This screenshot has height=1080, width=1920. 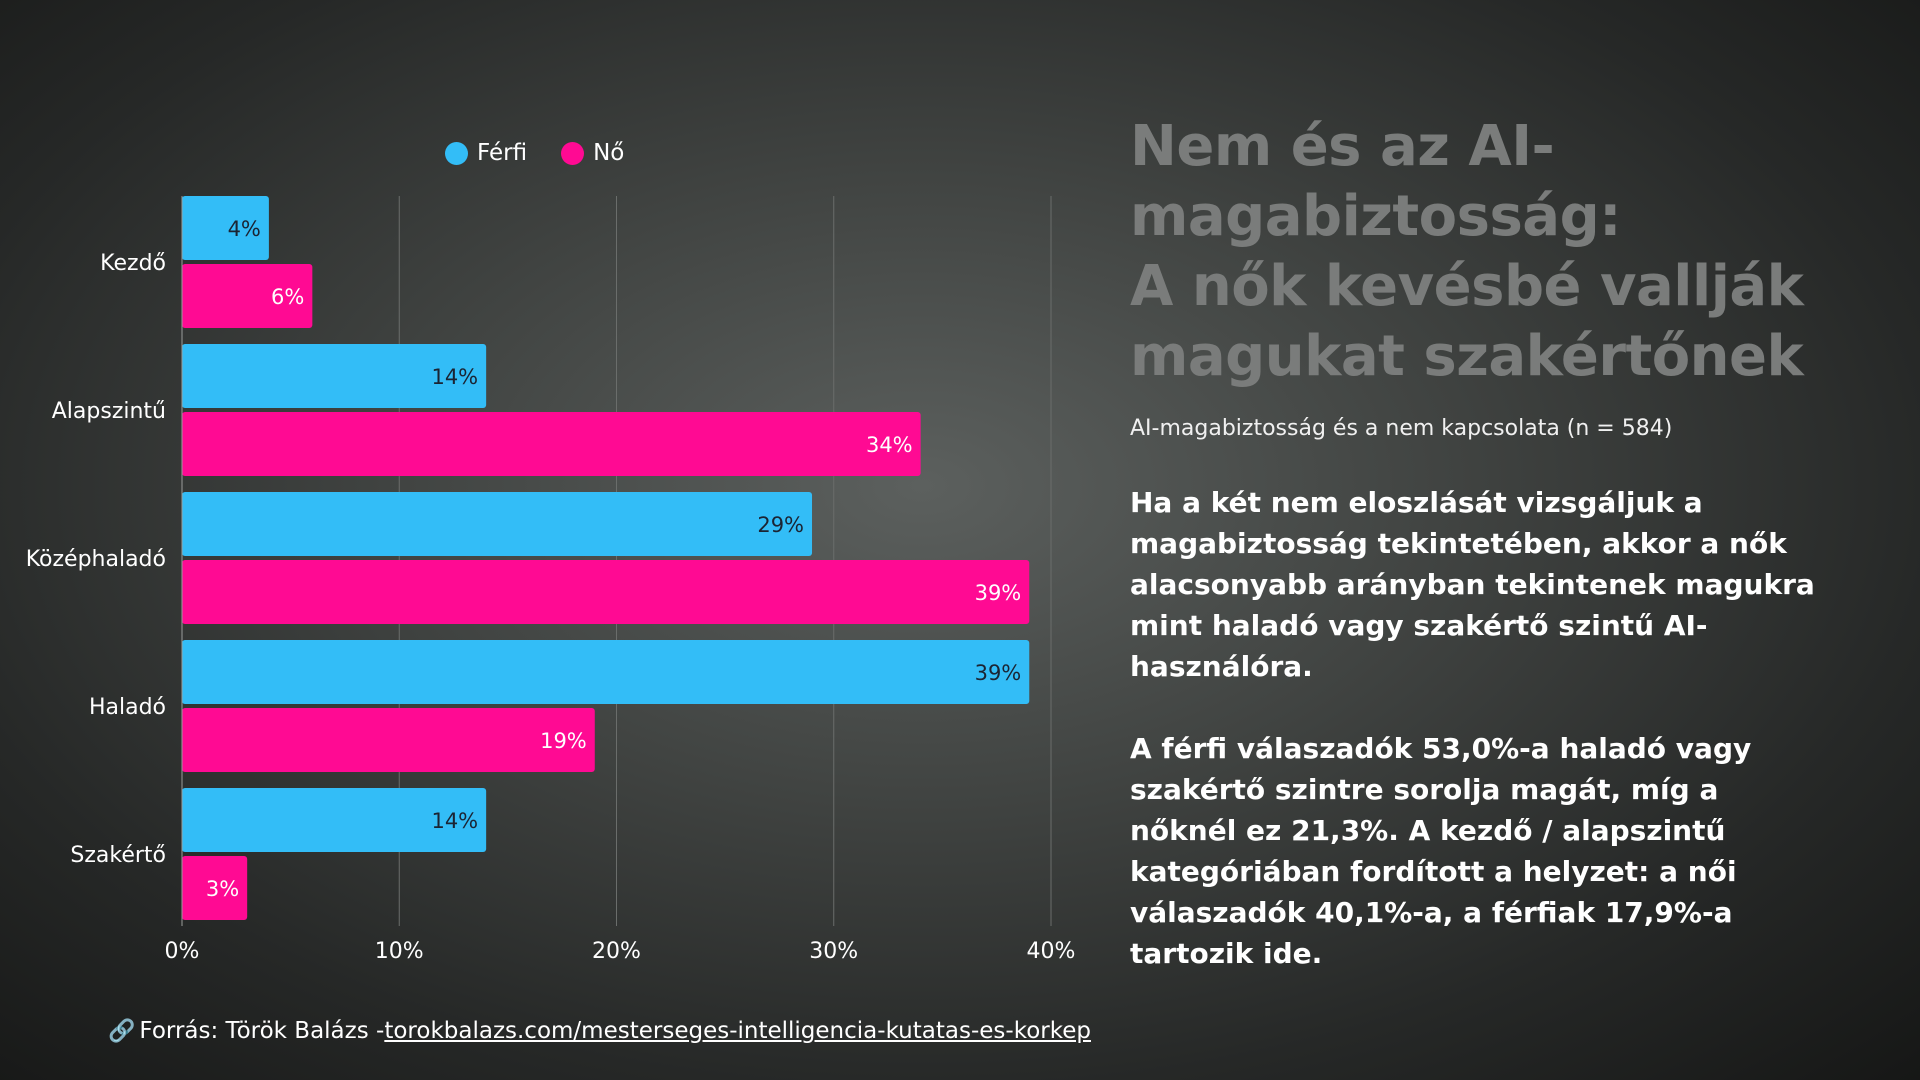 What do you see at coordinates (127, 707) in the screenshot?
I see `category-label: Haladó` at bounding box center [127, 707].